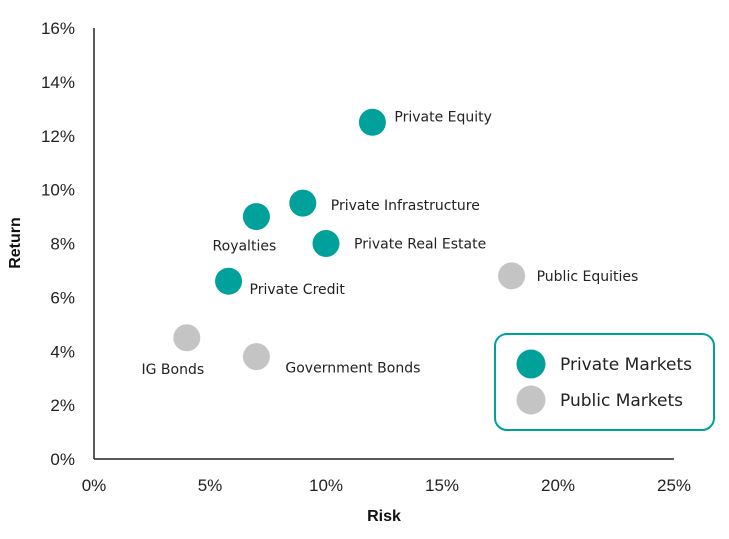  I want to click on point-label-public-equities: Public Equities, so click(588, 277).